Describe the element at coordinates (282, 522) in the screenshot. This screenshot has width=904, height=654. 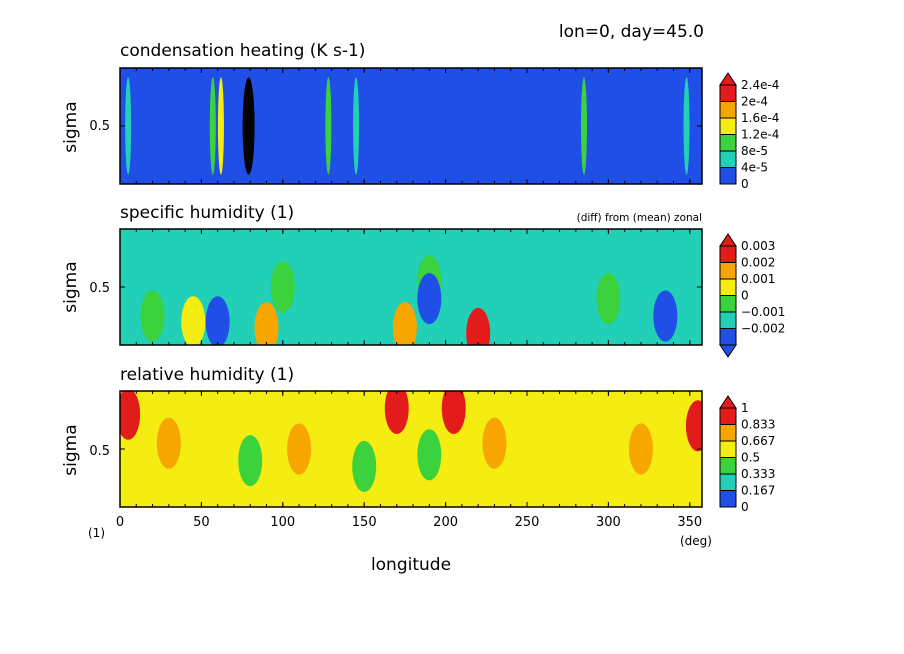
I see `x-tick-label: 100` at that location.